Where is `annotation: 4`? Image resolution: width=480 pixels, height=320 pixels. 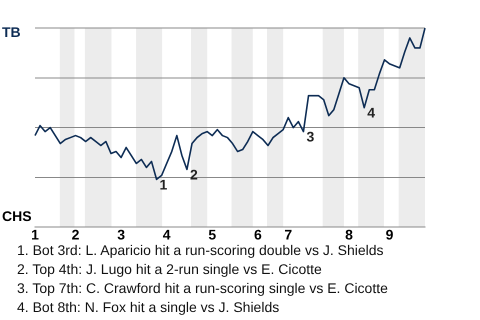
annotation: 4 is located at coordinates (371, 112).